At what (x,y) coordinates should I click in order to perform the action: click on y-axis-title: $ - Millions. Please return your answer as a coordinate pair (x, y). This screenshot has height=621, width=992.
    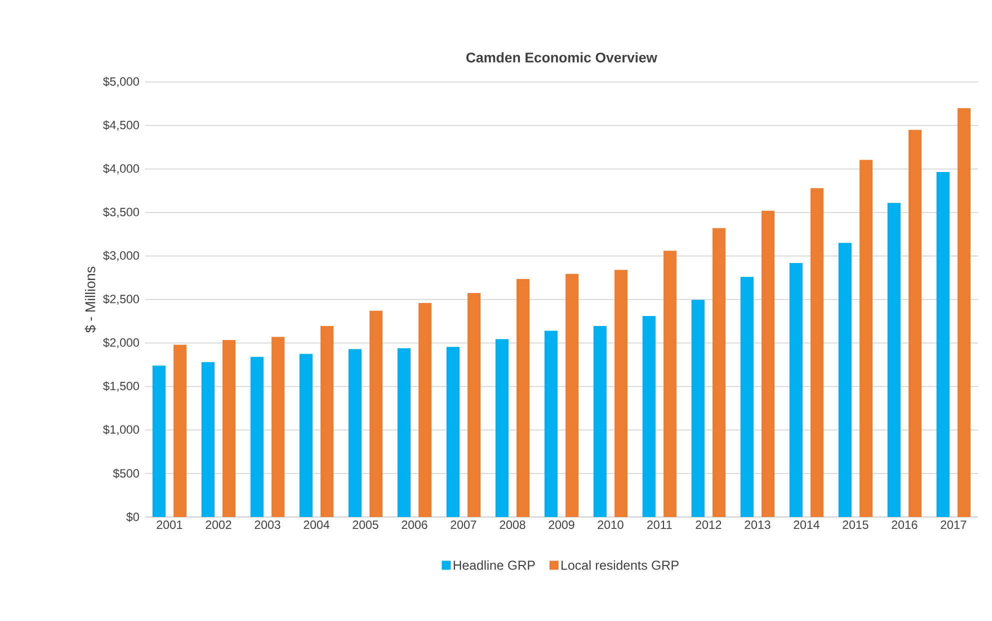
    Looking at the image, I should click on (90, 299).